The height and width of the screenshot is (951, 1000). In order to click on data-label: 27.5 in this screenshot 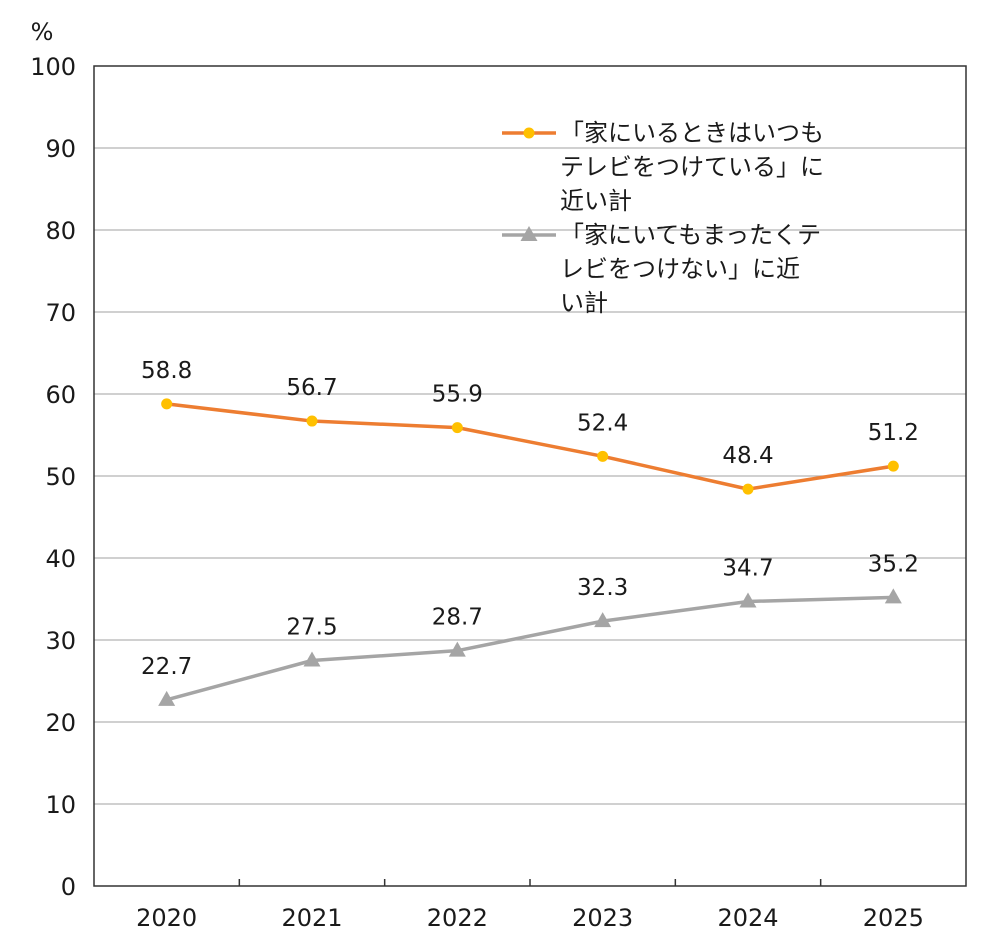, I will do `click(311, 628)`.